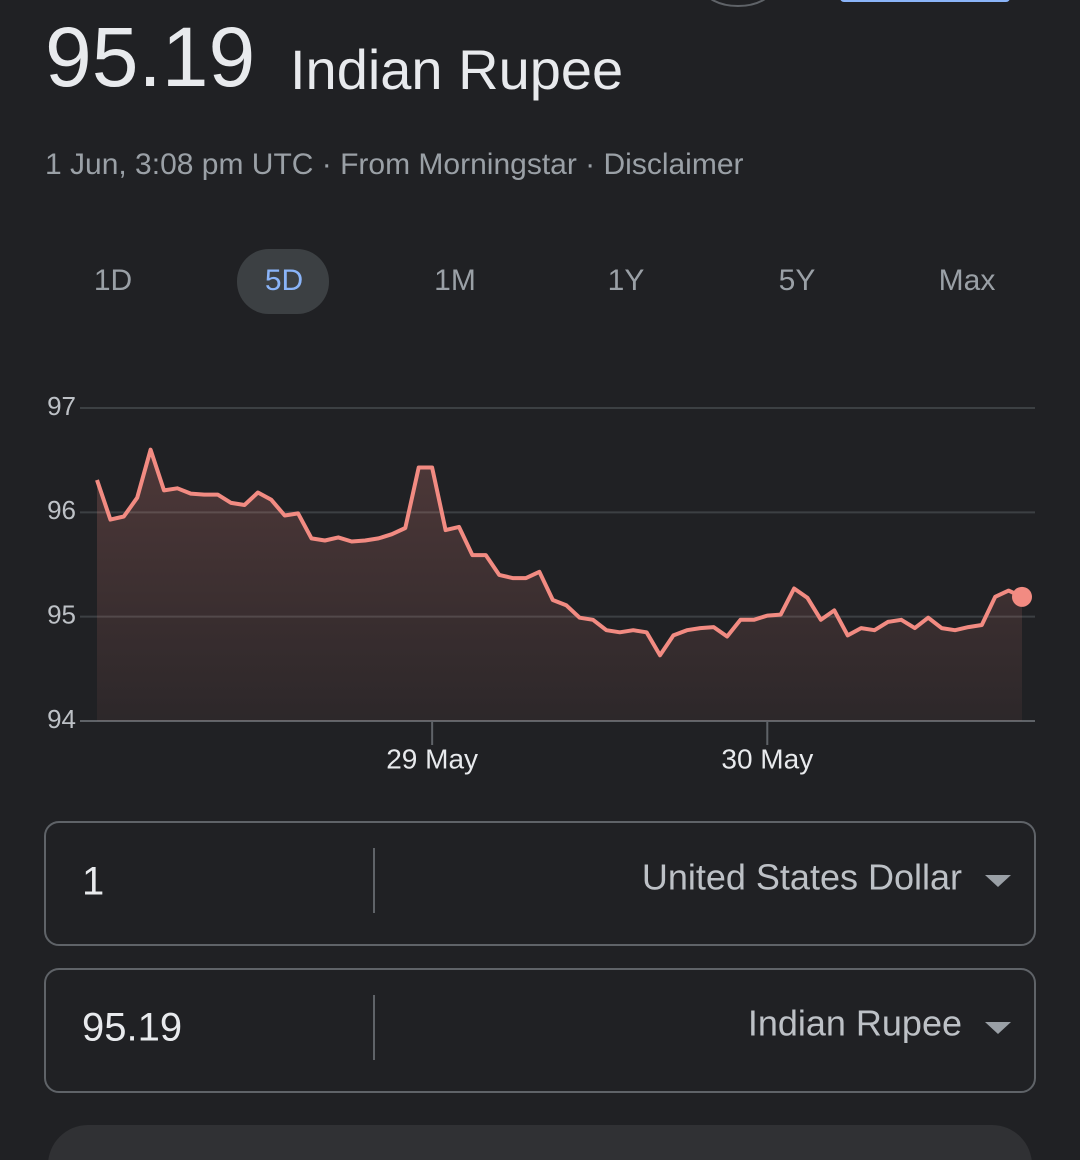 The width and height of the screenshot is (1080, 1160). I want to click on bottom-button, so click(540, 1142).